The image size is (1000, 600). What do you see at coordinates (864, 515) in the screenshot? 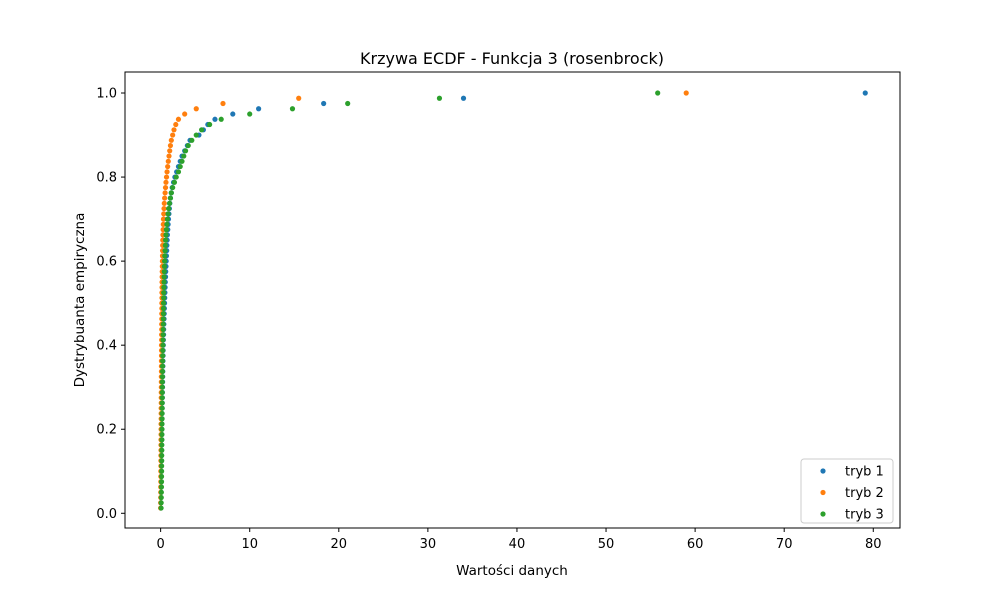
I see `legend-label: tryb 3` at bounding box center [864, 515].